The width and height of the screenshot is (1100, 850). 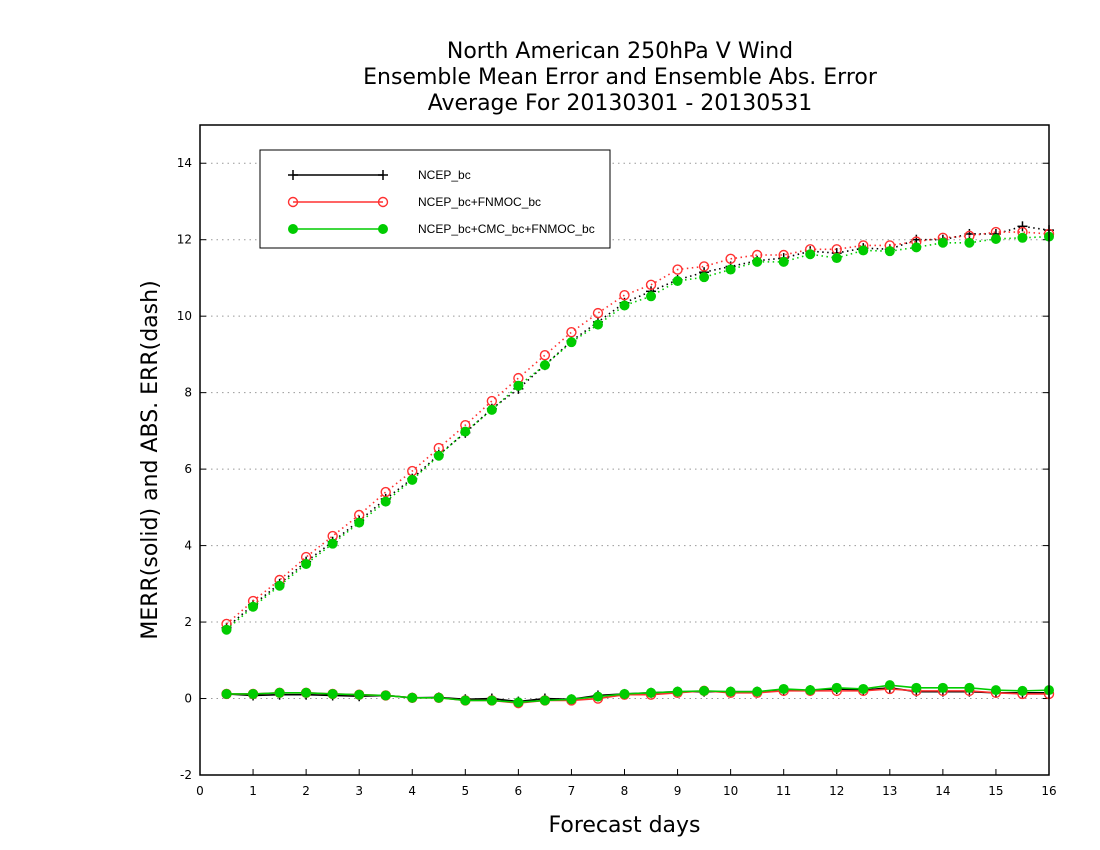 What do you see at coordinates (506, 229) in the screenshot?
I see `legend-label: NCEP_bc+CMC_bc+FNMOC_bc` at bounding box center [506, 229].